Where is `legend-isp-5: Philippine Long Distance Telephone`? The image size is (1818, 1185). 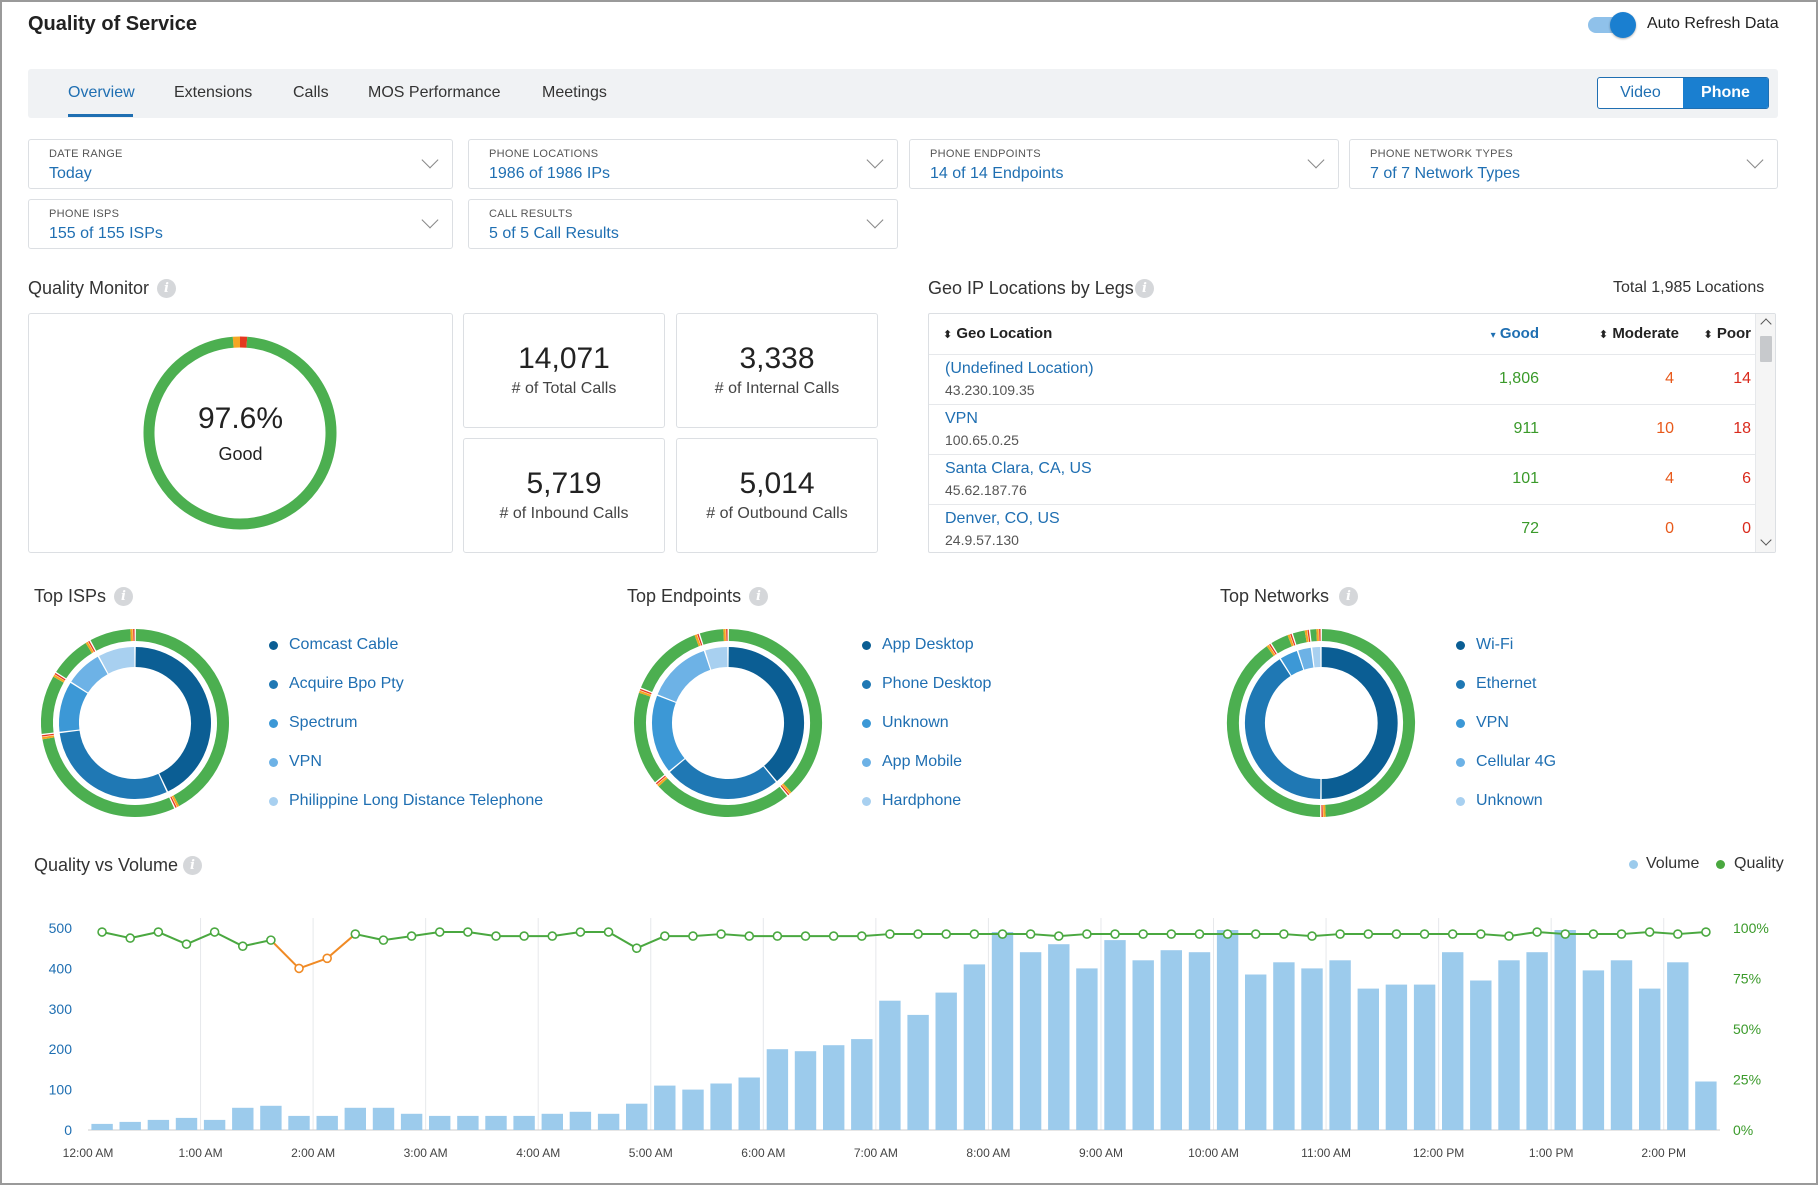
legend-isp-5: Philippine Long Distance Telephone is located at coordinates (416, 800).